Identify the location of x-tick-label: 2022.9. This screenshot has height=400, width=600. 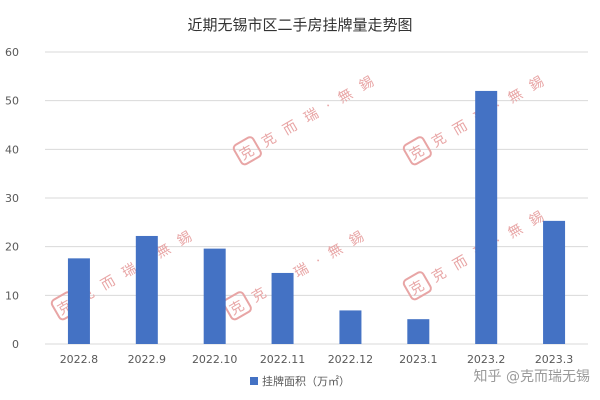
(147, 359).